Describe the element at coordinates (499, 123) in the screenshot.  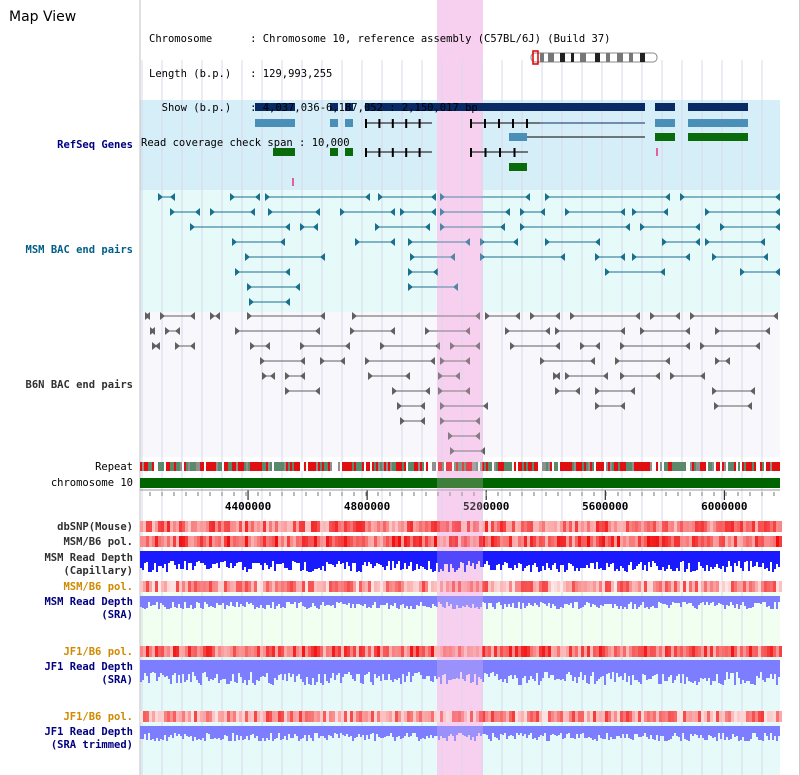
I see `gene-exon` at that location.